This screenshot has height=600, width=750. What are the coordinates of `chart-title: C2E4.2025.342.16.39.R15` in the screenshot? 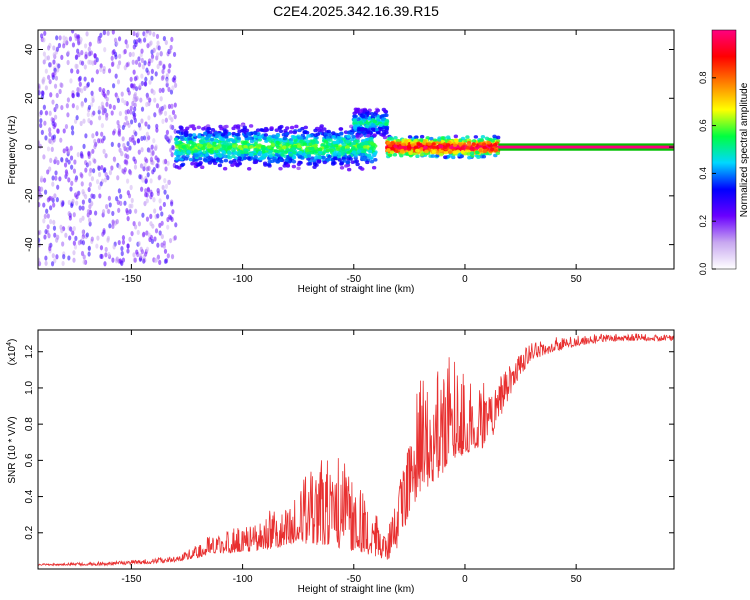 It's located at (356, 11).